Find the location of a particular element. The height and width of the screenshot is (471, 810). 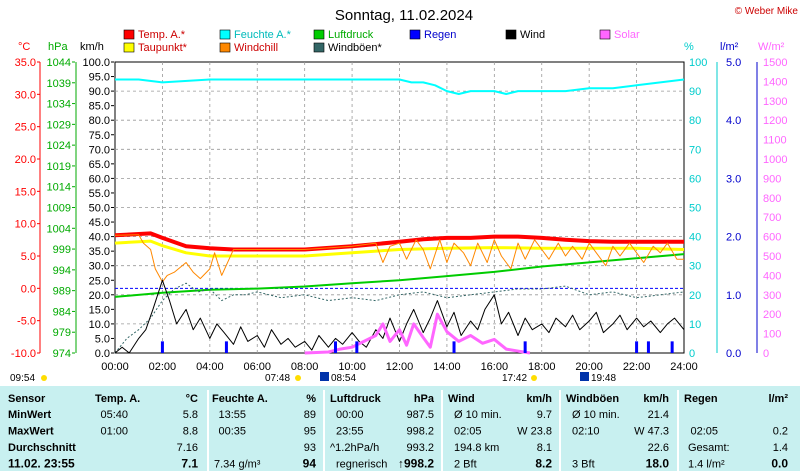

credit-label: © Weber Mike is located at coordinates (767, 11).